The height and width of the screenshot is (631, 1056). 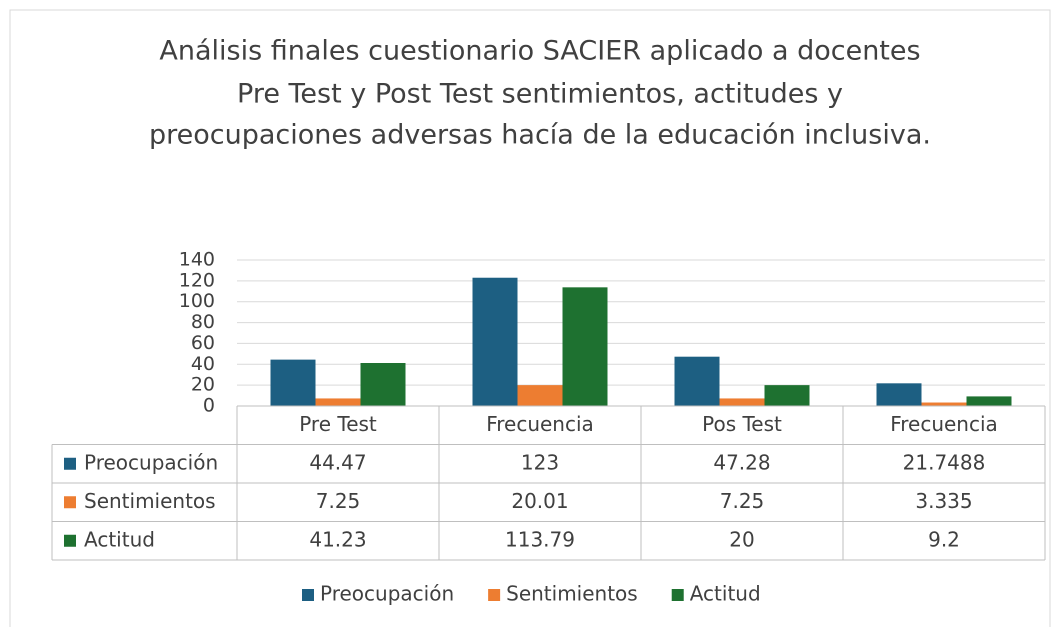 What do you see at coordinates (119, 539) in the screenshot?
I see `row-label: Actitud` at bounding box center [119, 539].